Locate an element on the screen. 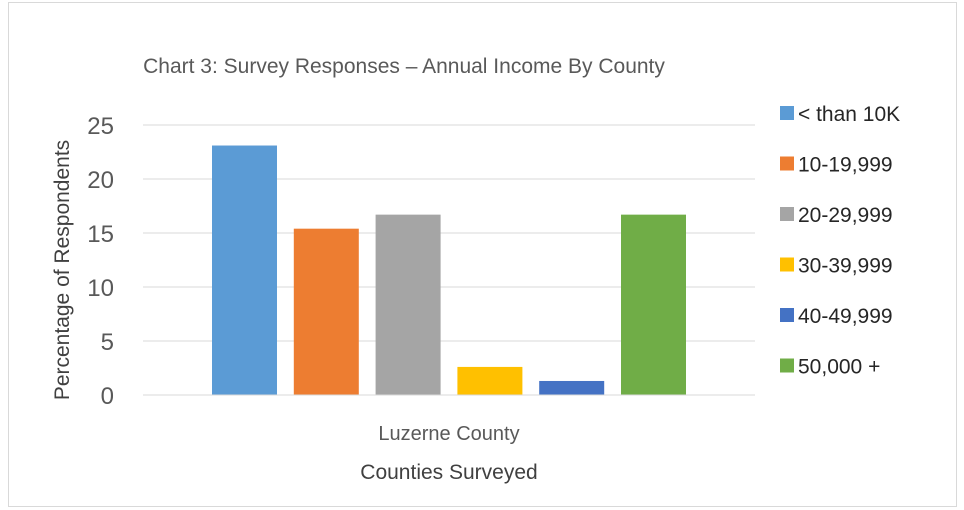  y-tick-label: 20 is located at coordinates (100, 180).